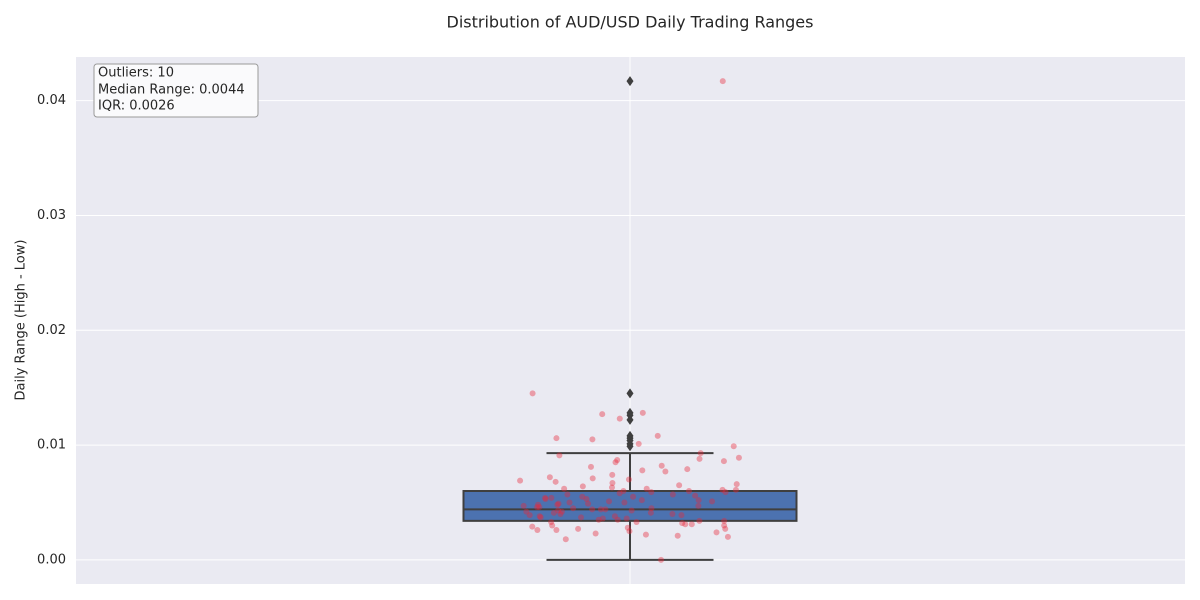 Image resolution: width=1200 pixels, height=600 pixels. I want to click on annotation-box, so click(176, 90).